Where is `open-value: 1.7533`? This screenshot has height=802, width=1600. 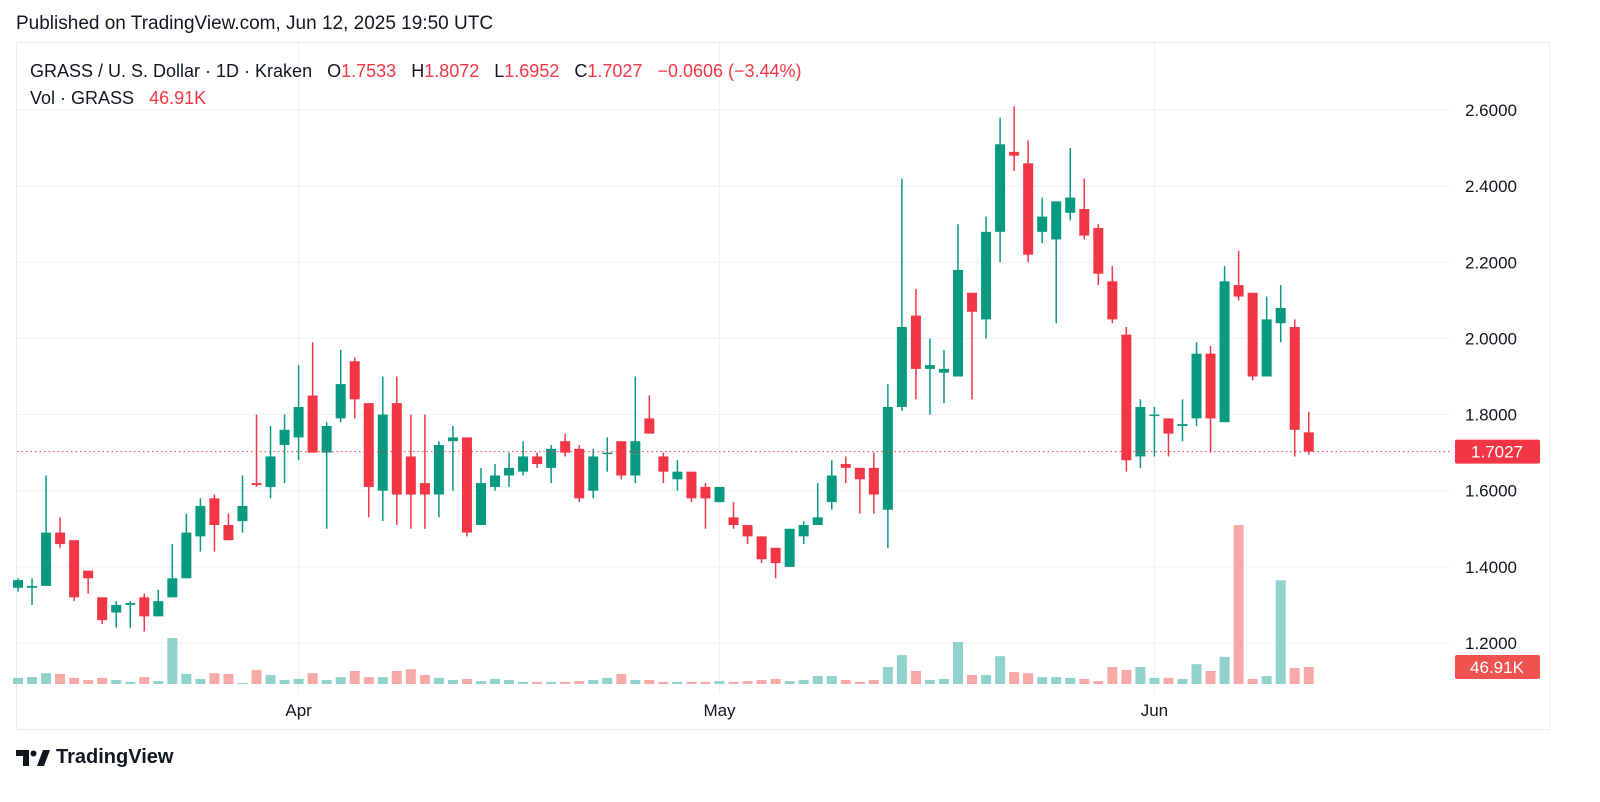 open-value: 1.7533 is located at coordinates (369, 71).